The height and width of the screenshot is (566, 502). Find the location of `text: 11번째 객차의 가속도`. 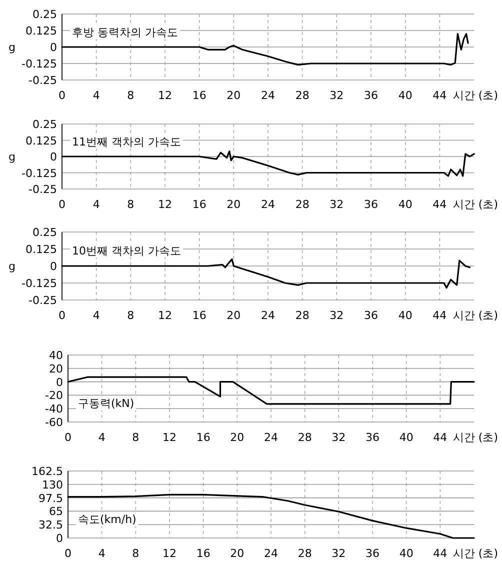

text: 11번째 객차의 가속도 is located at coordinates (126, 142).